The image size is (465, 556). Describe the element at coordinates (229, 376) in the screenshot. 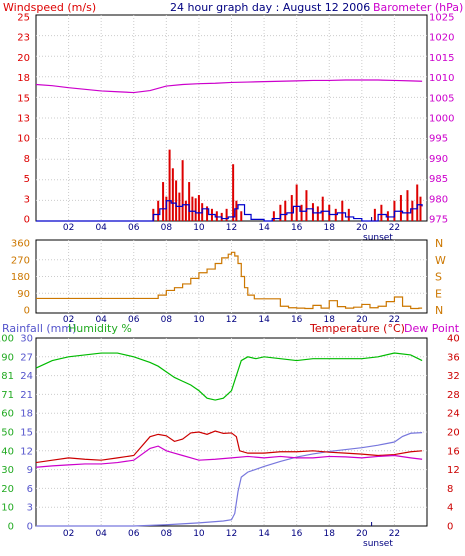

I see `humidity-line` at that location.